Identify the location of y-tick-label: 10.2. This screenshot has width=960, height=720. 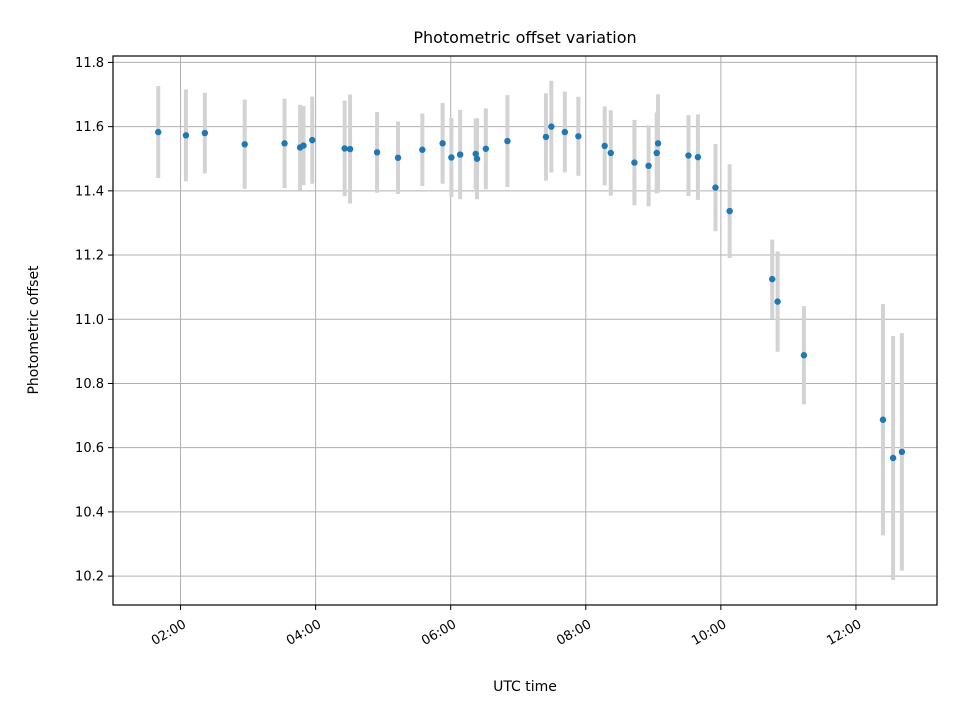
(89, 577).